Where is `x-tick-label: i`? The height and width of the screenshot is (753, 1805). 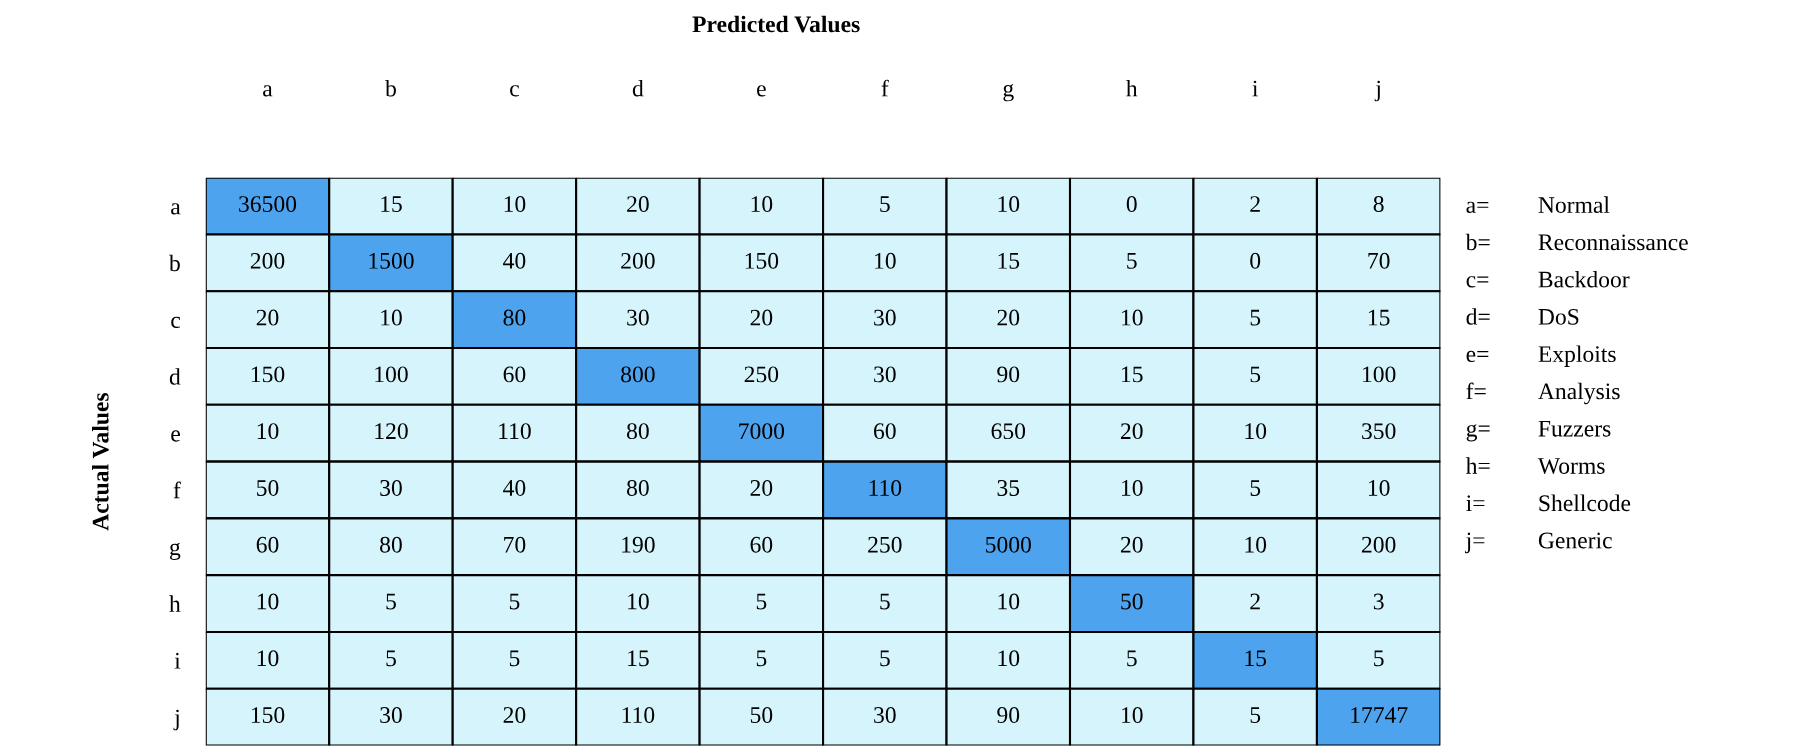
x-tick-label: i is located at coordinates (1255, 88).